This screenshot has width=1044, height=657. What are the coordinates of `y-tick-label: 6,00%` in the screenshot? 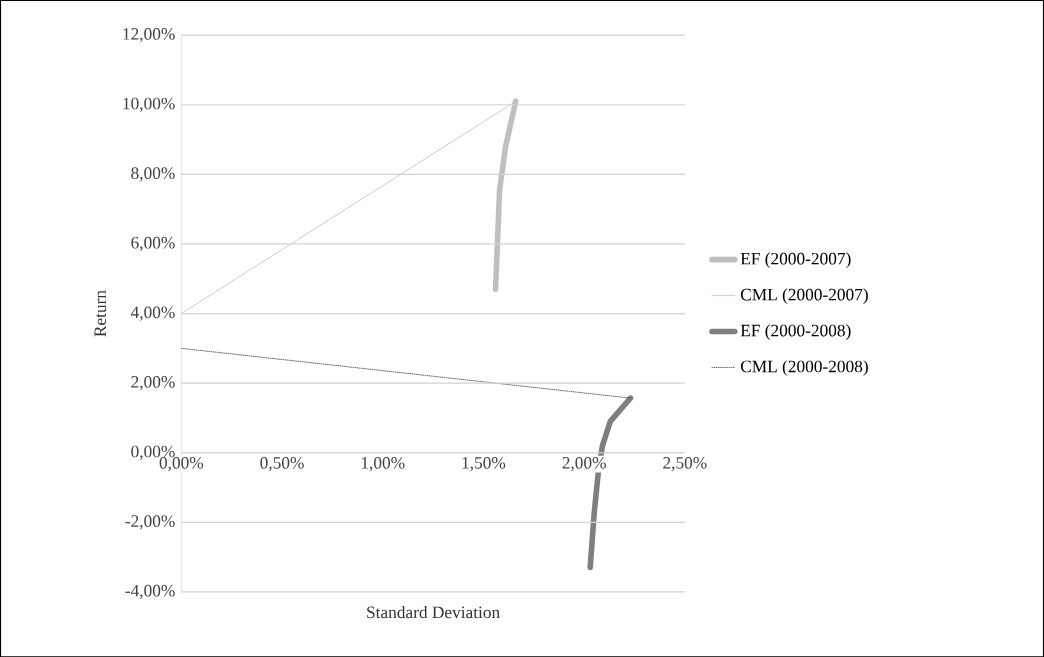 It's located at (153, 243).